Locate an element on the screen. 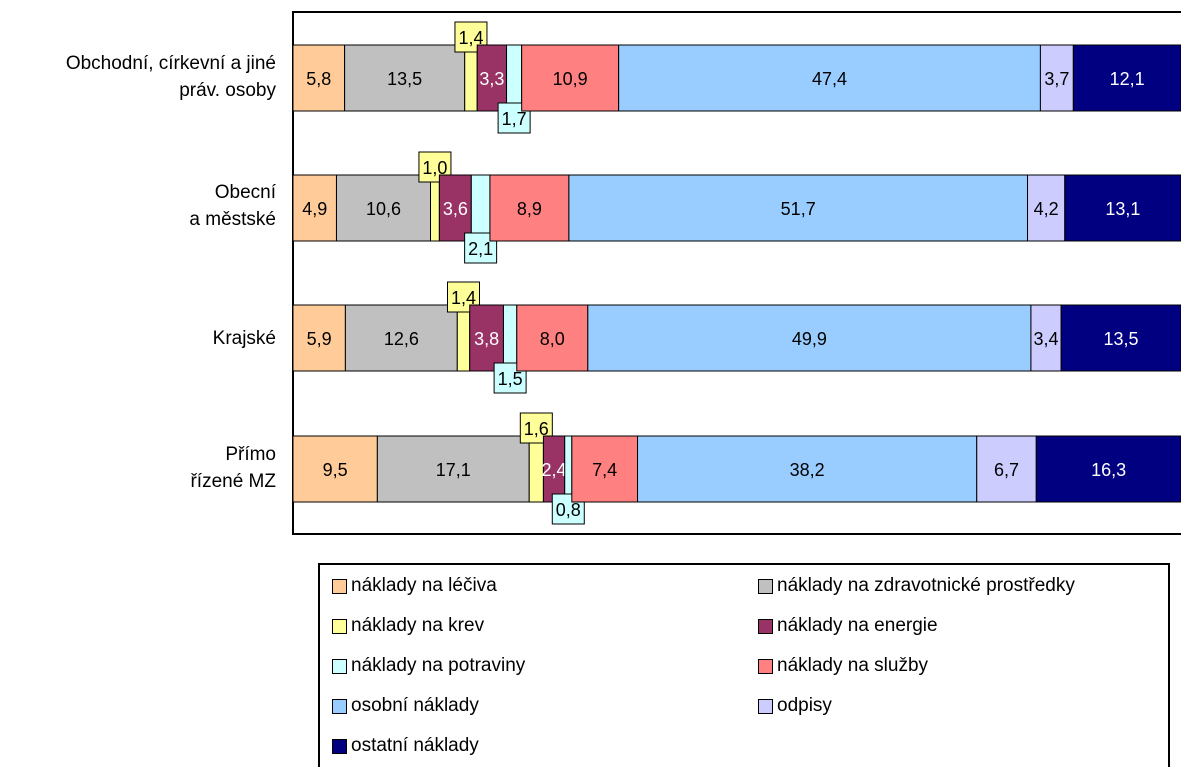 Image resolution: width=1181 pixels, height=767 pixels. data-label: 17,1 is located at coordinates (453, 470).